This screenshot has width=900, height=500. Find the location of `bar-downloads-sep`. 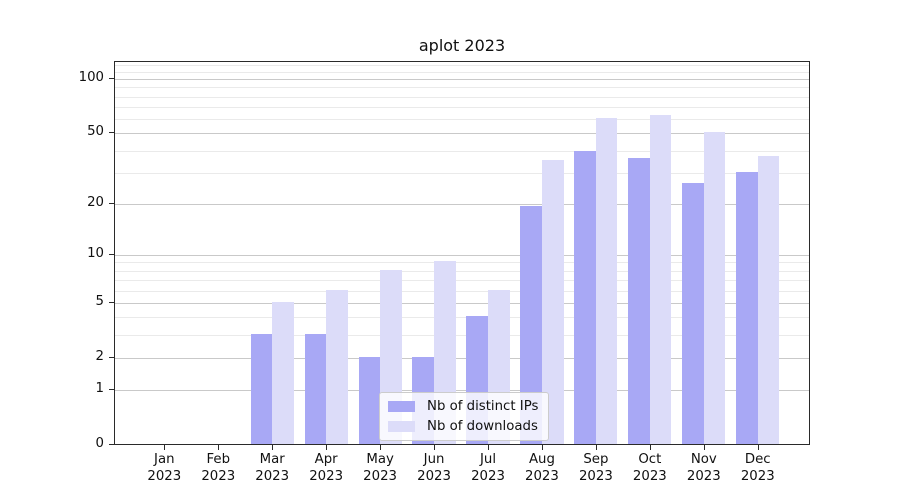

bar-downloads-sep is located at coordinates (606, 281).